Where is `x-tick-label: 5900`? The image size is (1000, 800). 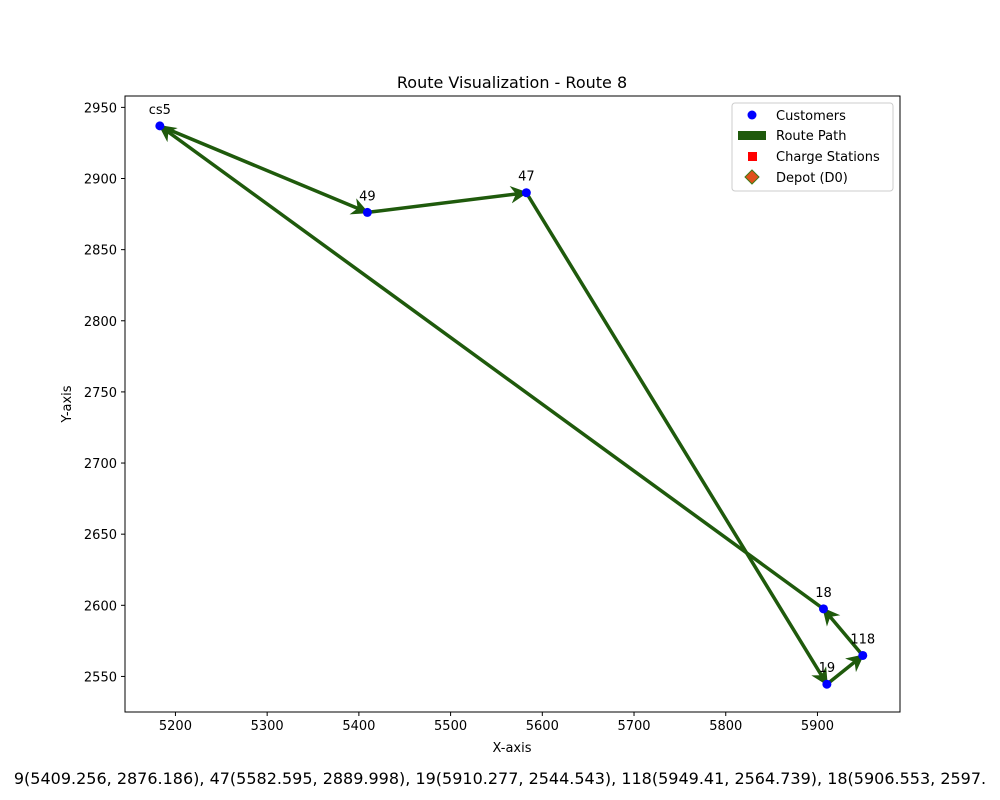
x-tick-label: 5900 is located at coordinates (817, 726).